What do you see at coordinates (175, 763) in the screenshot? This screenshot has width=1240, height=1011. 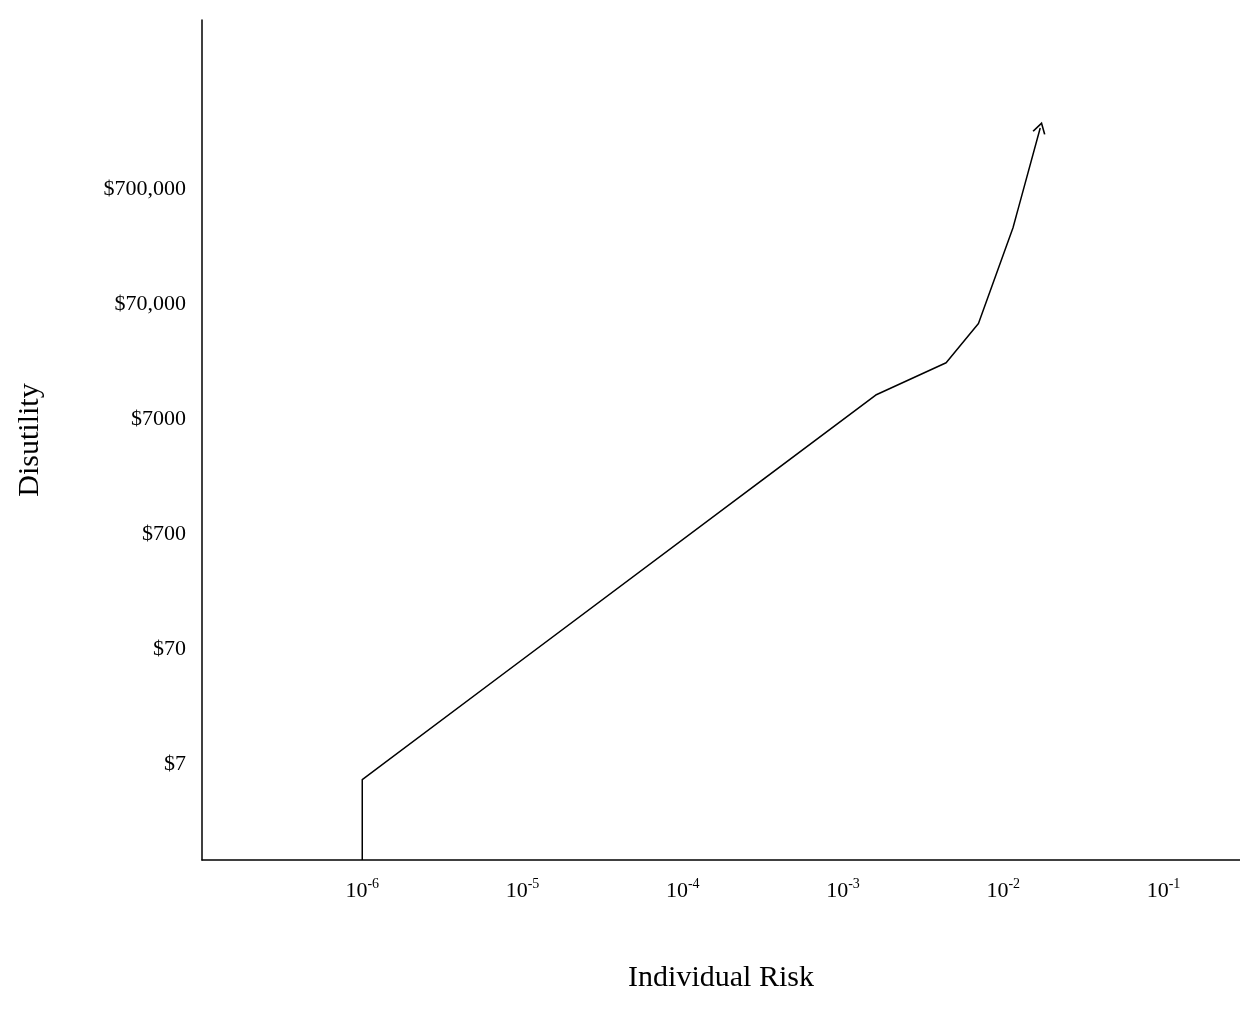 I see `y-tick-label: $7` at bounding box center [175, 763].